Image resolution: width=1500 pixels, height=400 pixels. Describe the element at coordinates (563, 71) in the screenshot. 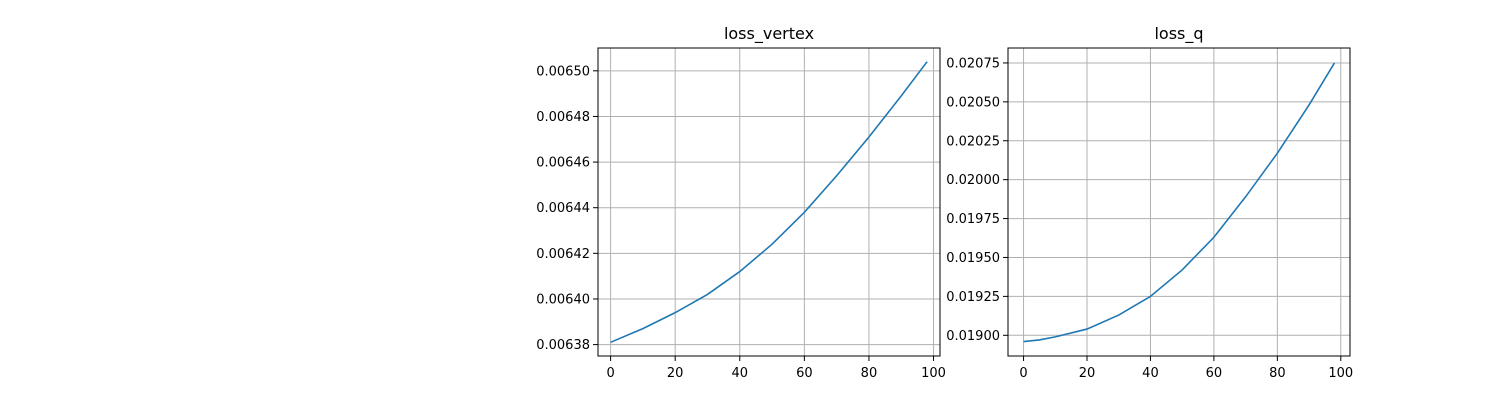

I see `y-tick-label: 0.00650` at that location.